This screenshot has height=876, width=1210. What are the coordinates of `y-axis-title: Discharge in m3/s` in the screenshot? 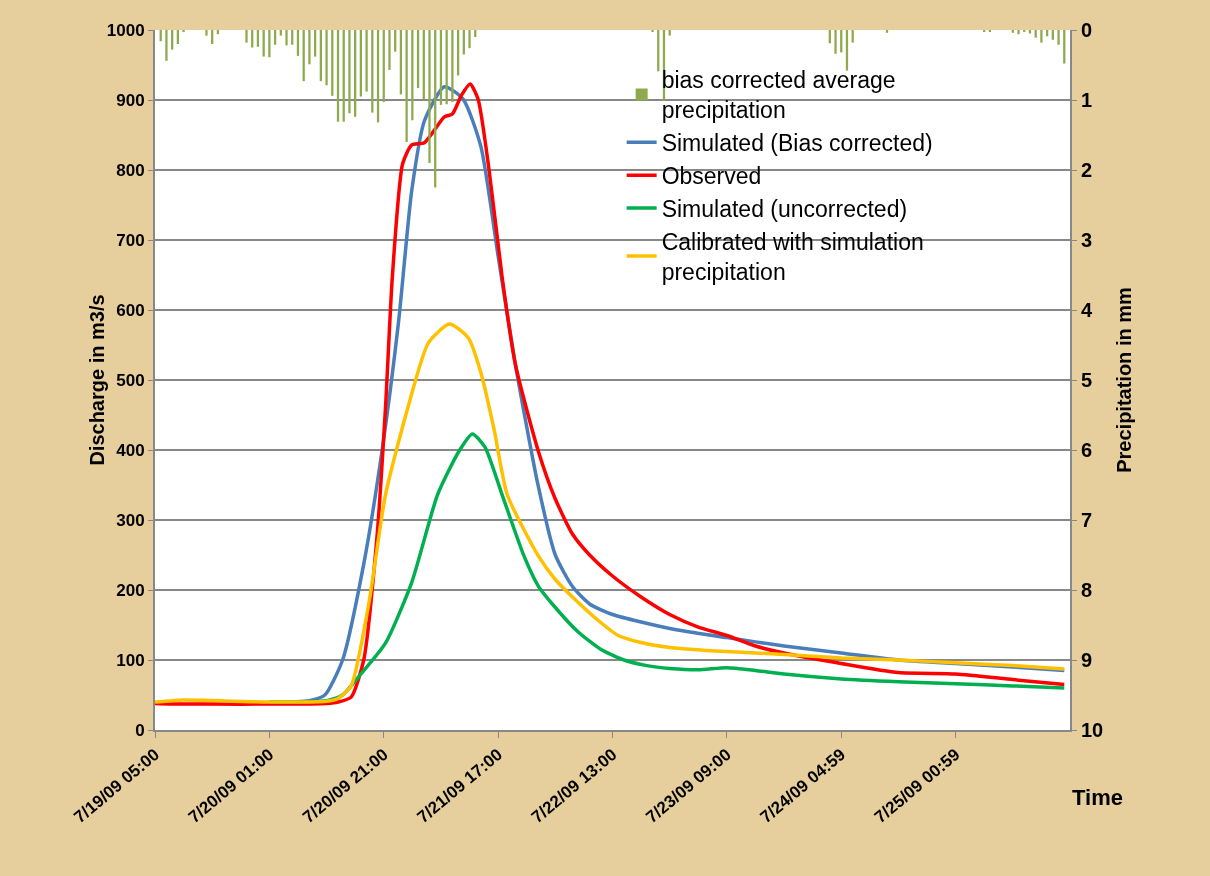 It's located at (97, 380).